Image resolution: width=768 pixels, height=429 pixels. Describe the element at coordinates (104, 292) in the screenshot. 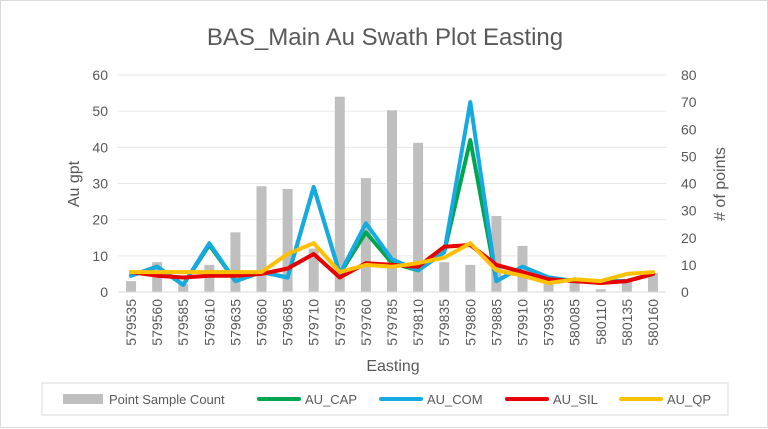

I see `y-tick-label: 0` at that location.